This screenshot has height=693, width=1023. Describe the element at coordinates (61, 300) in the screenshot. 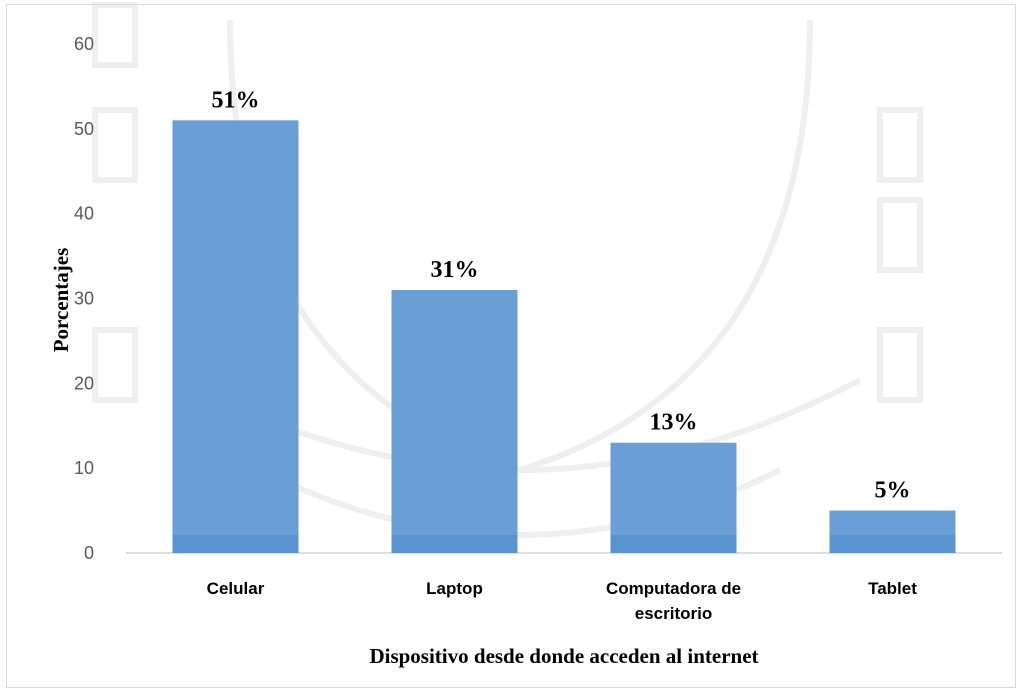

I see `y-axis-title: Porcentajes` at that location.